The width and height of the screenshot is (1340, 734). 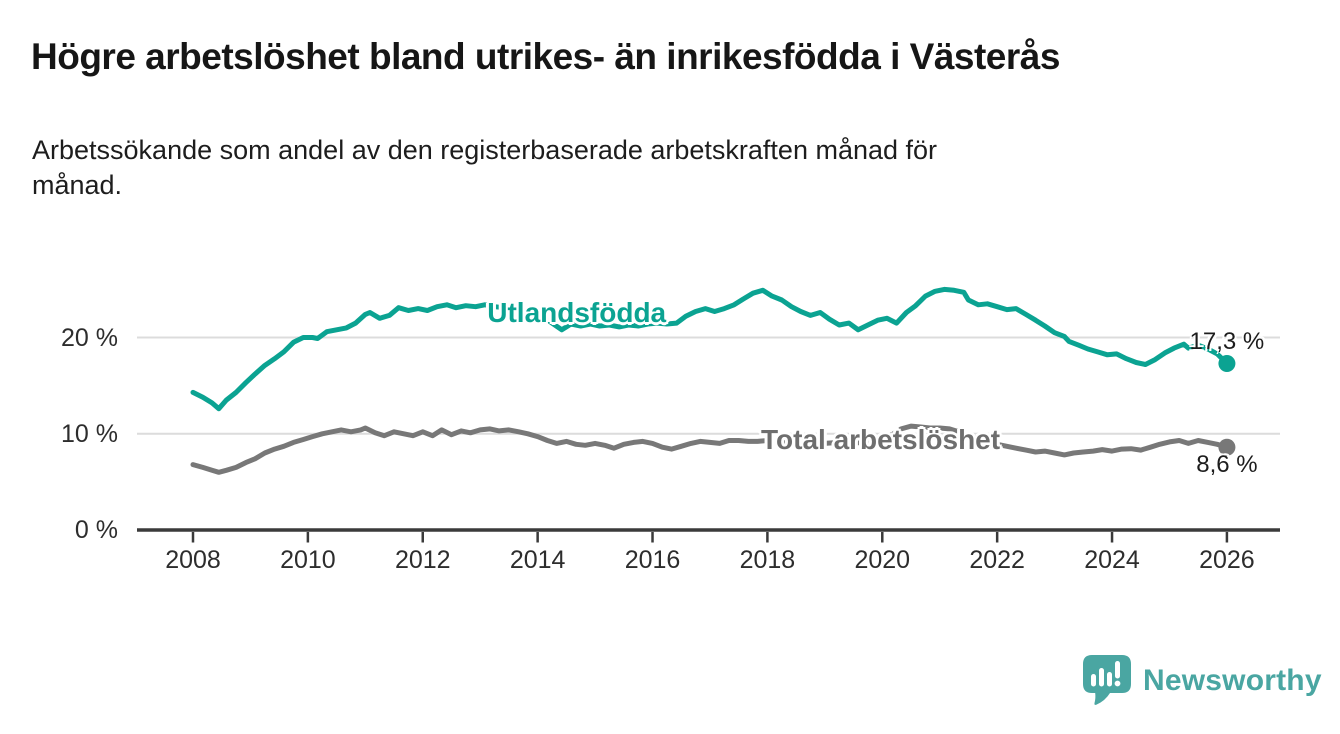 I want to click on series-end-dot-total-arbetsloshet, so click(x=1227, y=447).